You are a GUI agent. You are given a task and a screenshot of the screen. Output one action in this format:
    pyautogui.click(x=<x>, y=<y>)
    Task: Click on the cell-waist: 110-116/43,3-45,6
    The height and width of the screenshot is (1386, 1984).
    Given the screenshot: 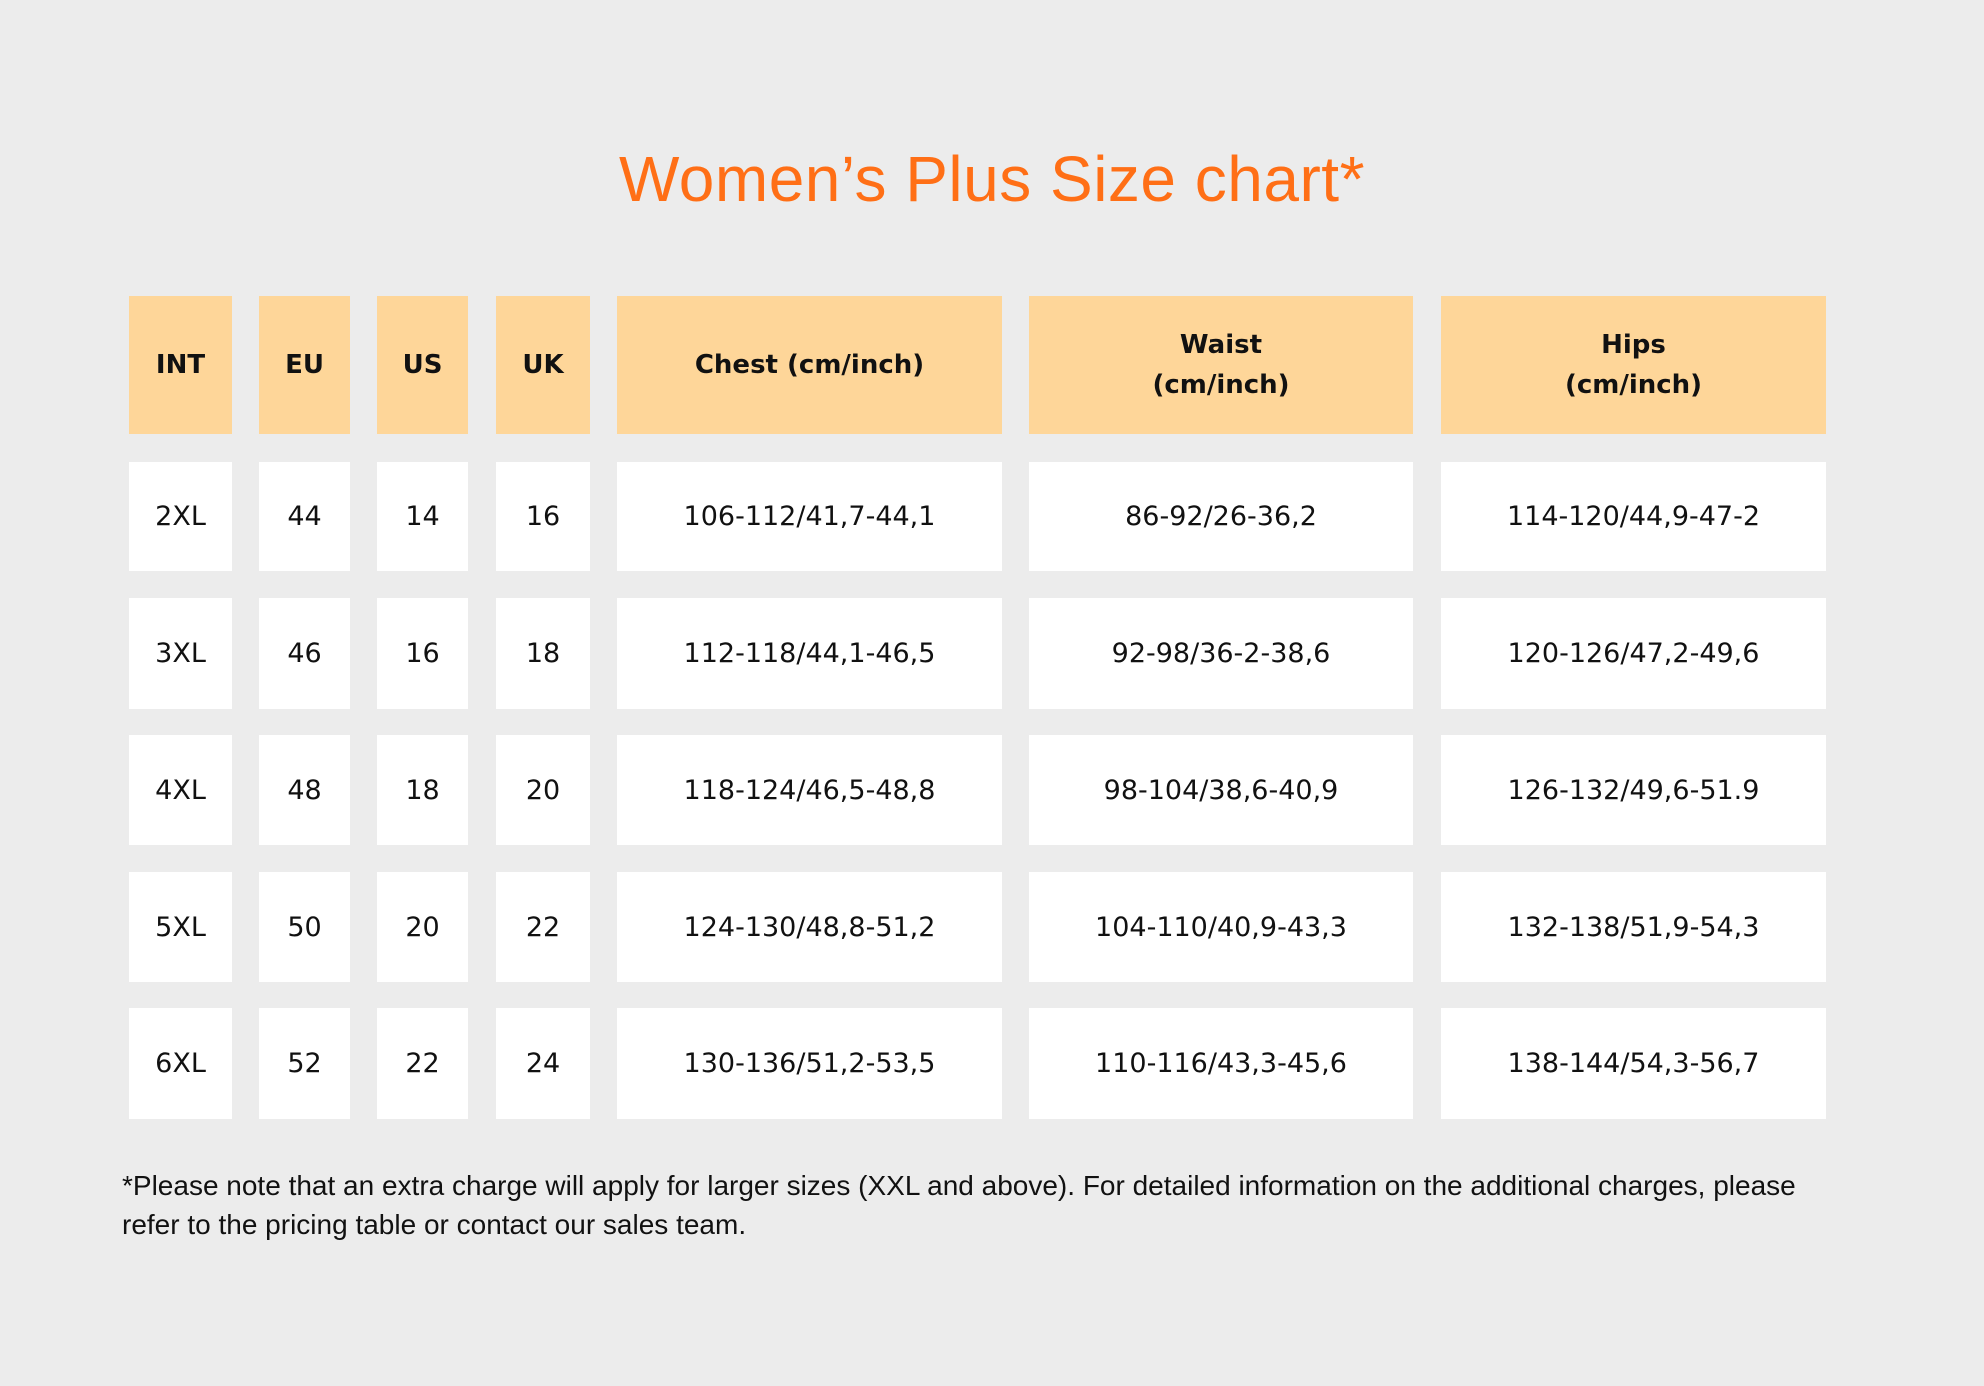 What is the action you would take?
    pyautogui.click(x=1221, y=1063)
    